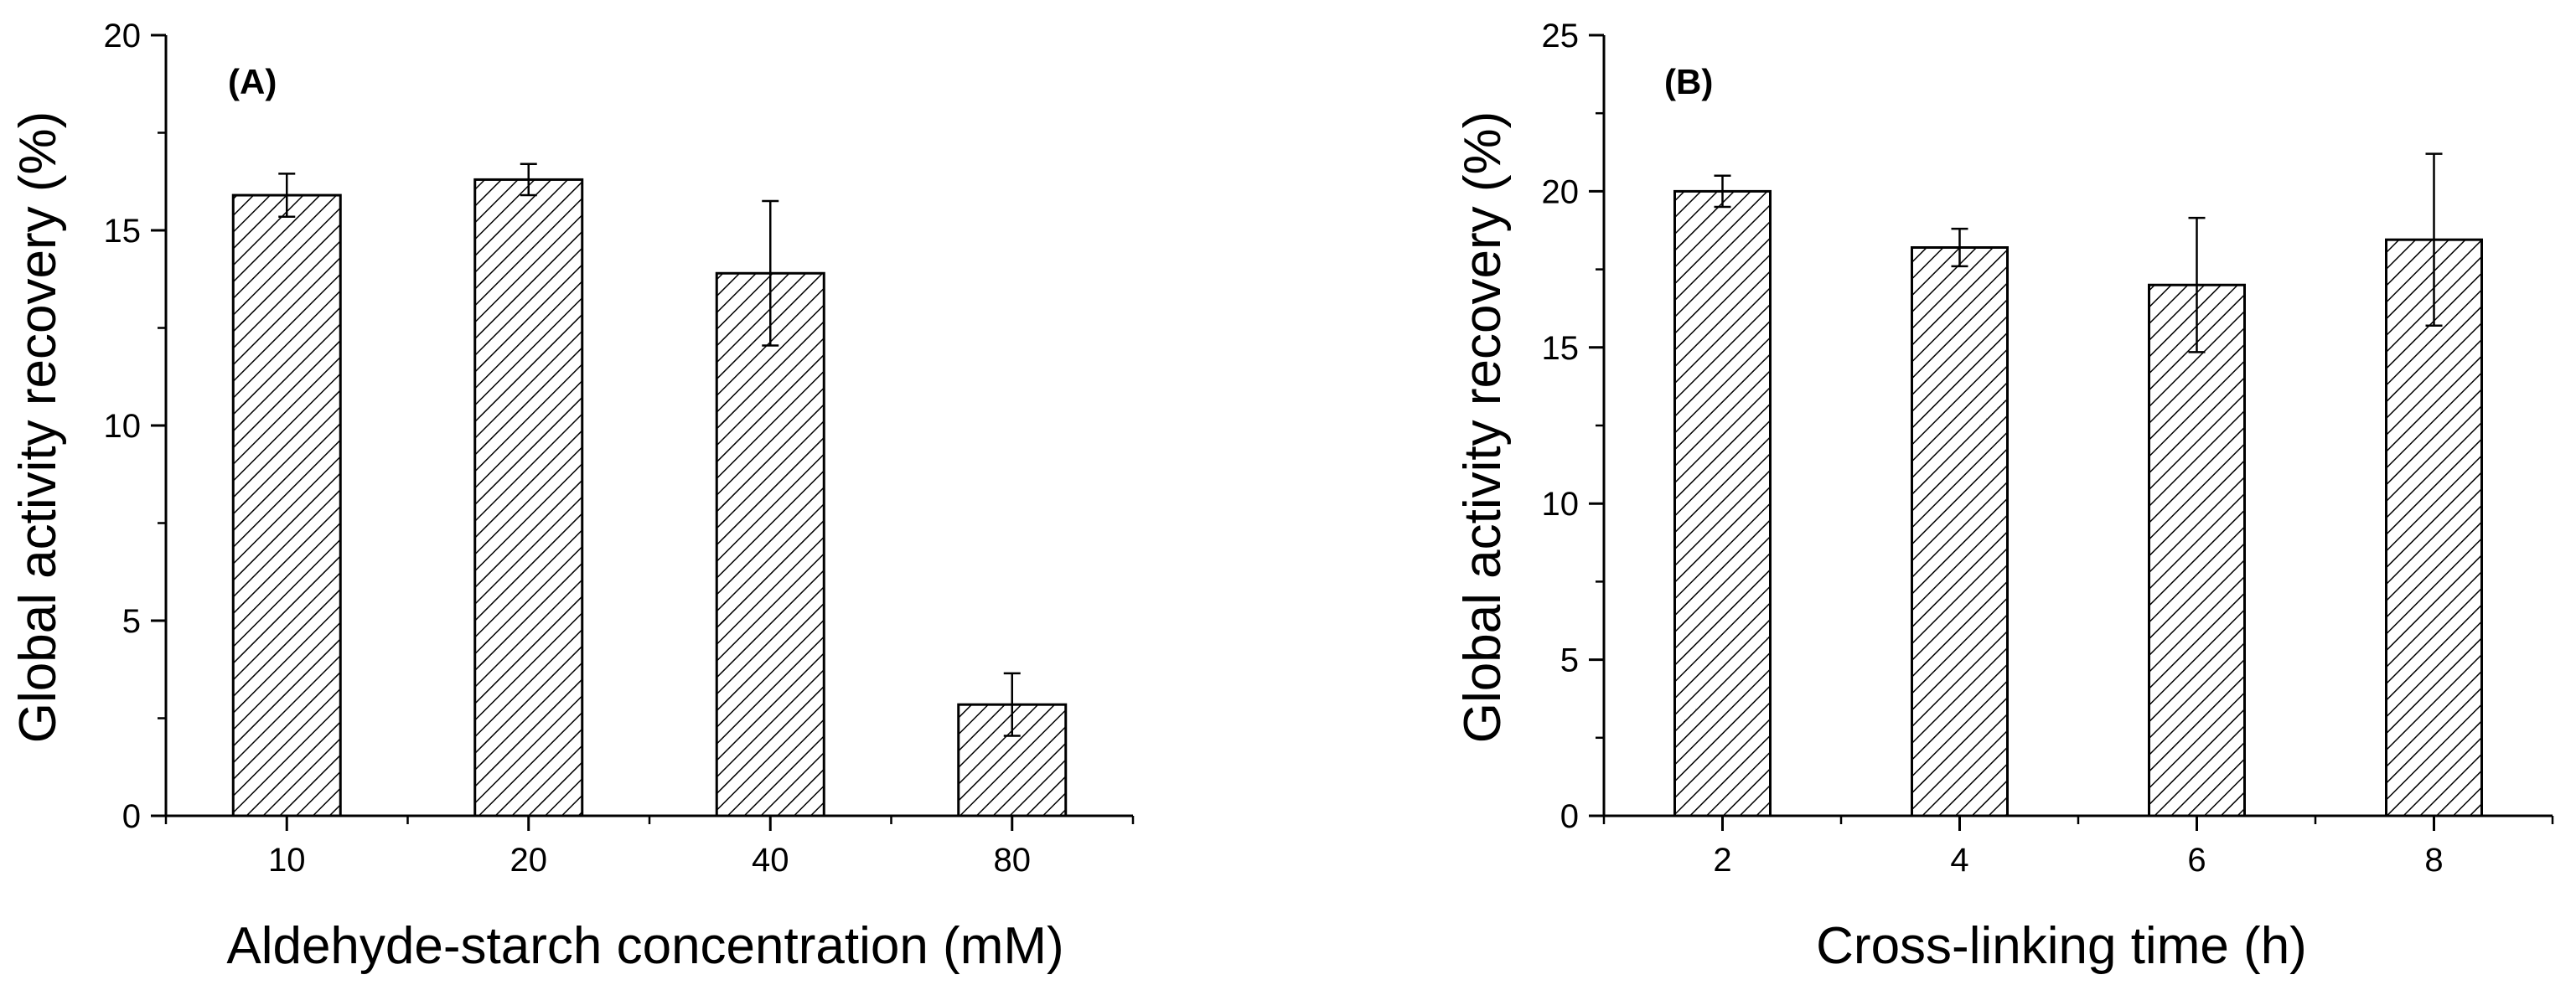  What do you see at coordinates (1013, 860) in the screenshot?
I see `panel-a-xtick-label-80: 80` at bounding box center [1013, 860].